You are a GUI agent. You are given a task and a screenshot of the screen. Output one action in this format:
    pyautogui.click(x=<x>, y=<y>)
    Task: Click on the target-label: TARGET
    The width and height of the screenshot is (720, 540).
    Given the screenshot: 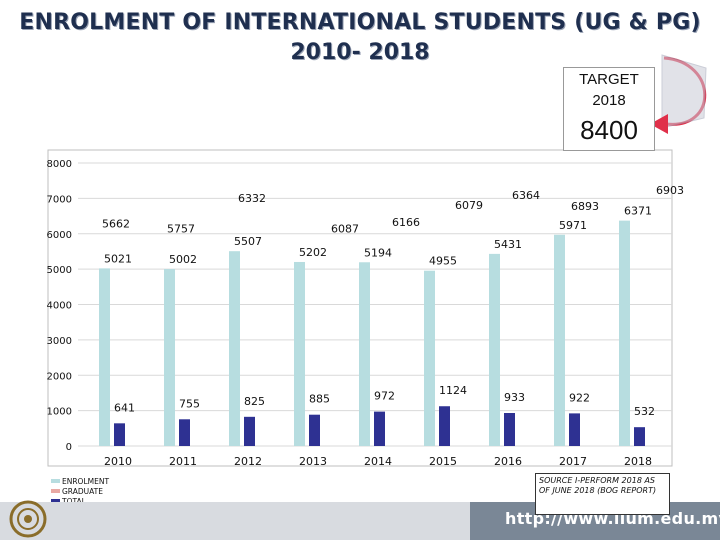 What is the action you would take?
    pyautogui.click(x=609, y=79)
    